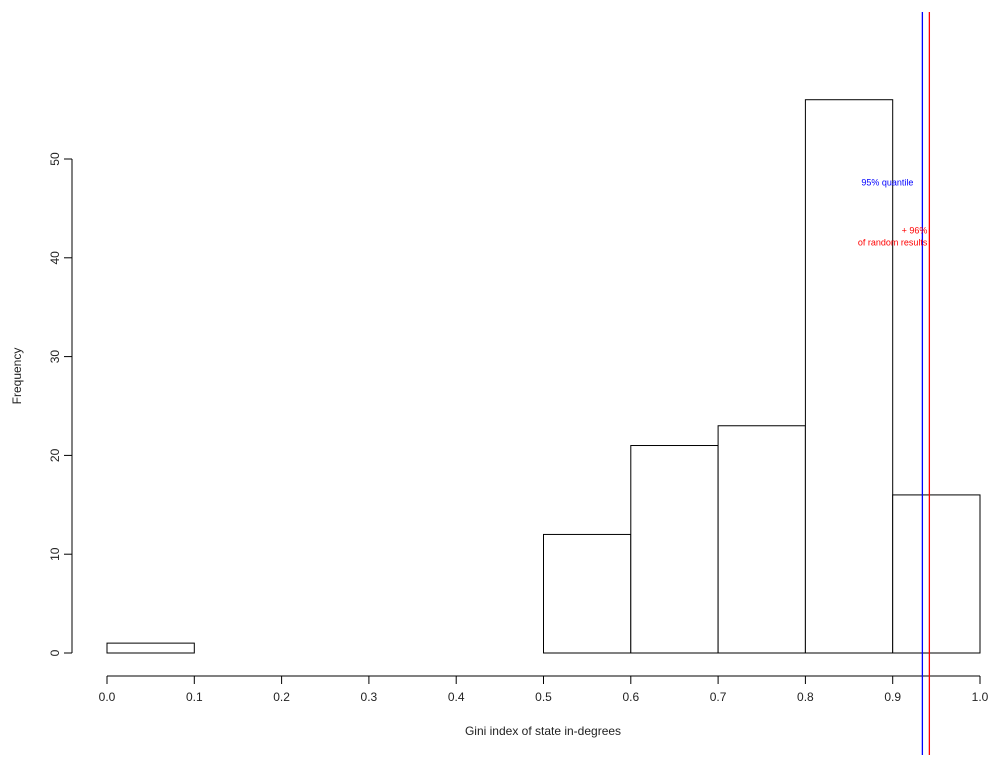  Describe the element at coordinates (887, 182) in the screenshot. I see `reference-label: 95% quantile` at that location.